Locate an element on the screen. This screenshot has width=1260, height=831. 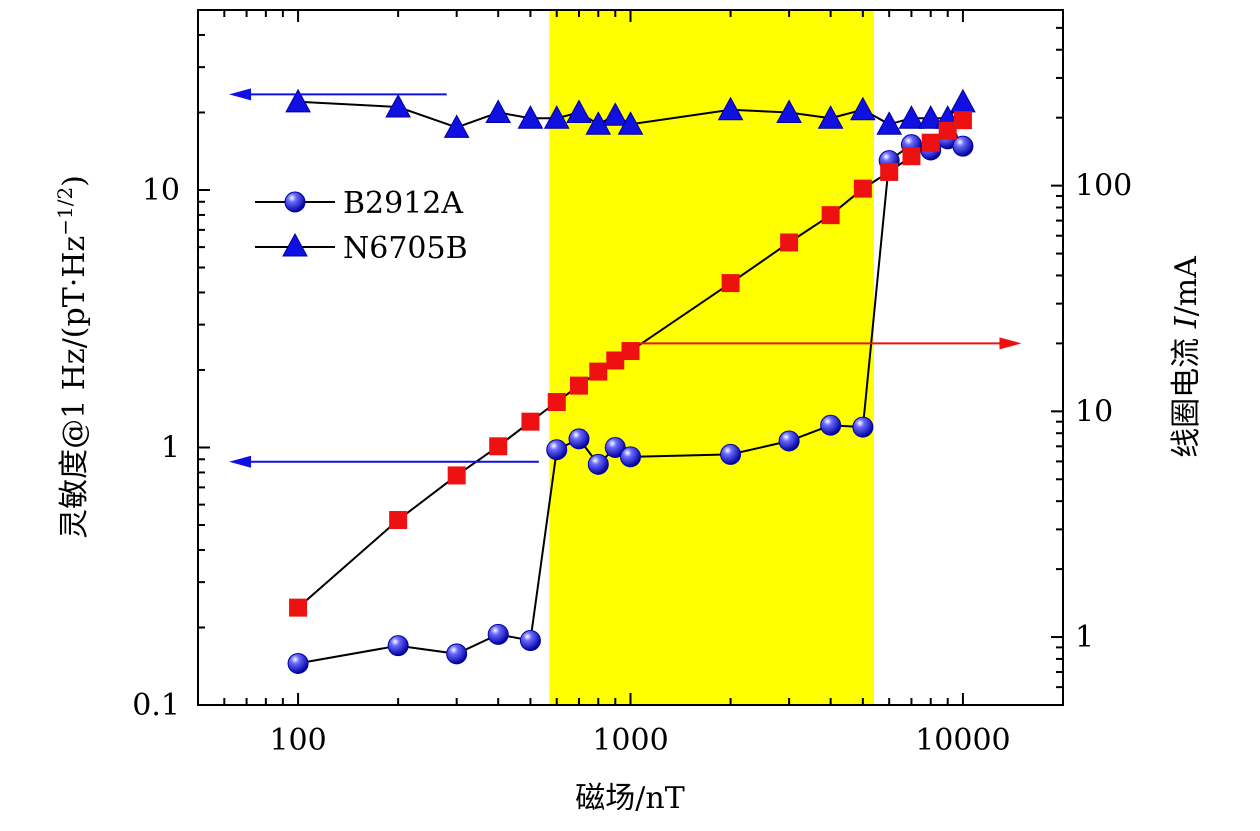
legend-label-b2912a: B2912A is located at coordinates (403, 203).